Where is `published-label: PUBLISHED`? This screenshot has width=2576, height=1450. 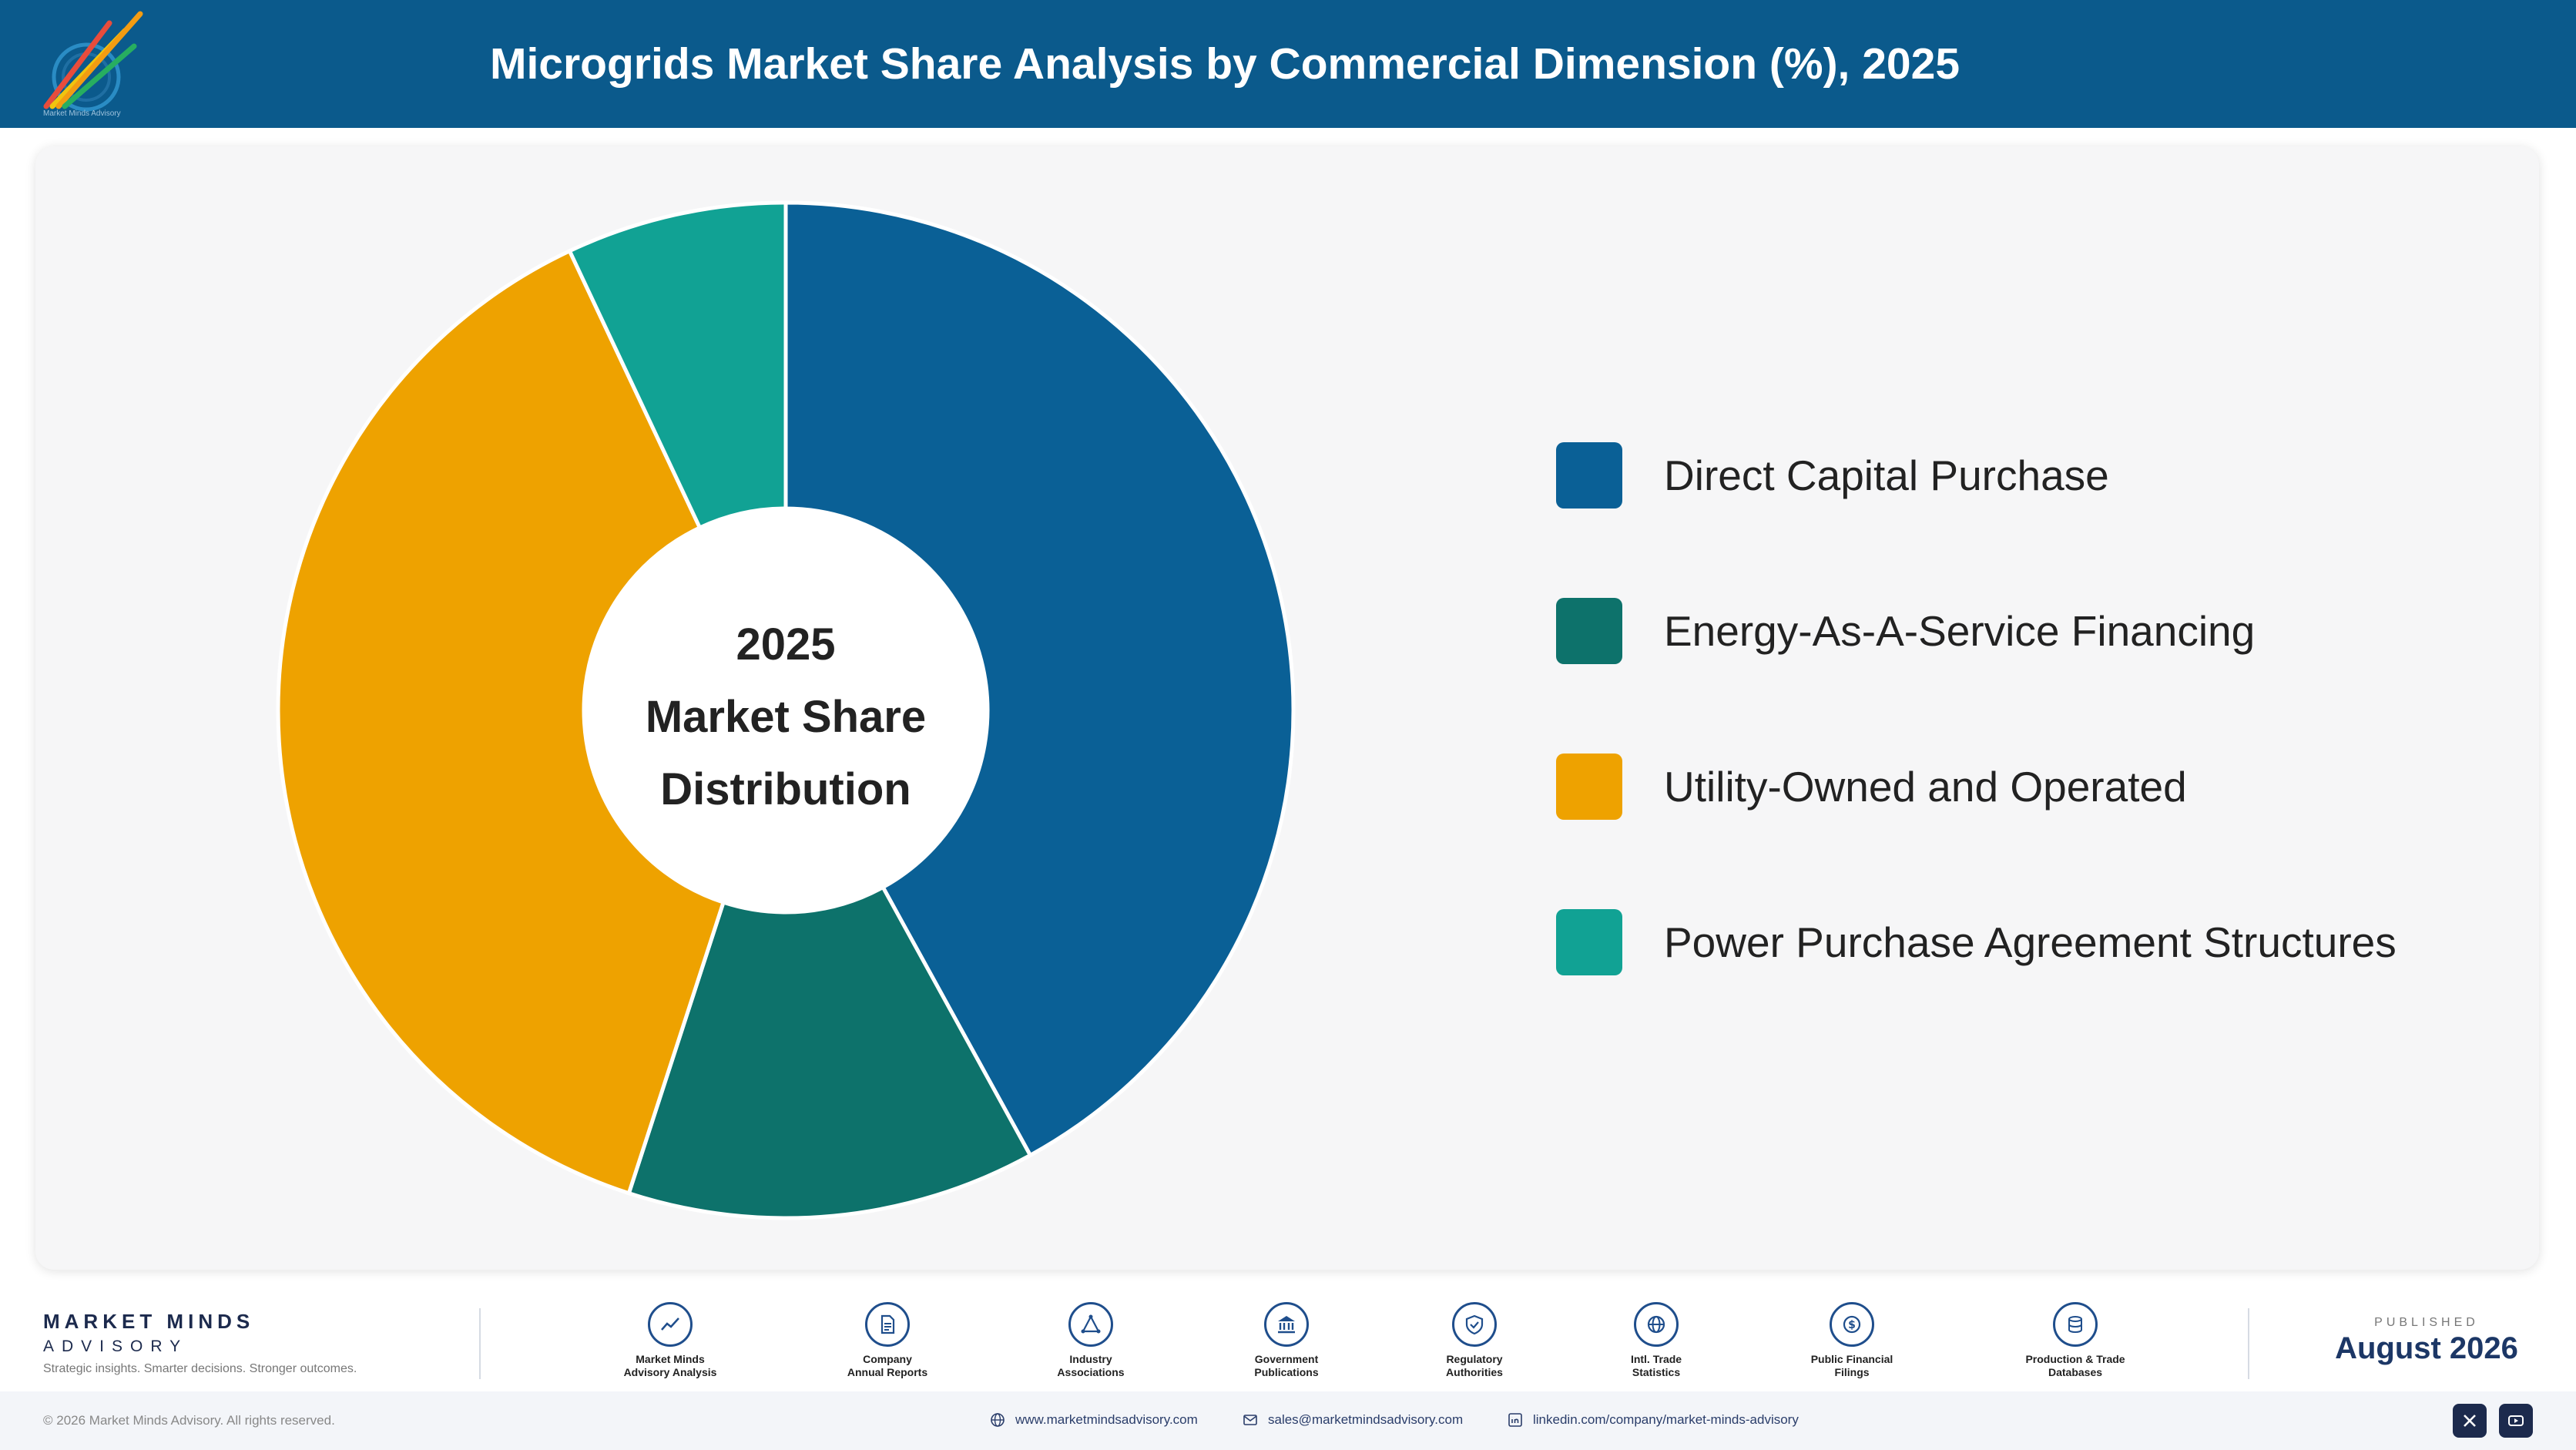
published-label: PUBLISHED is located at coordinates (2426, 1322).